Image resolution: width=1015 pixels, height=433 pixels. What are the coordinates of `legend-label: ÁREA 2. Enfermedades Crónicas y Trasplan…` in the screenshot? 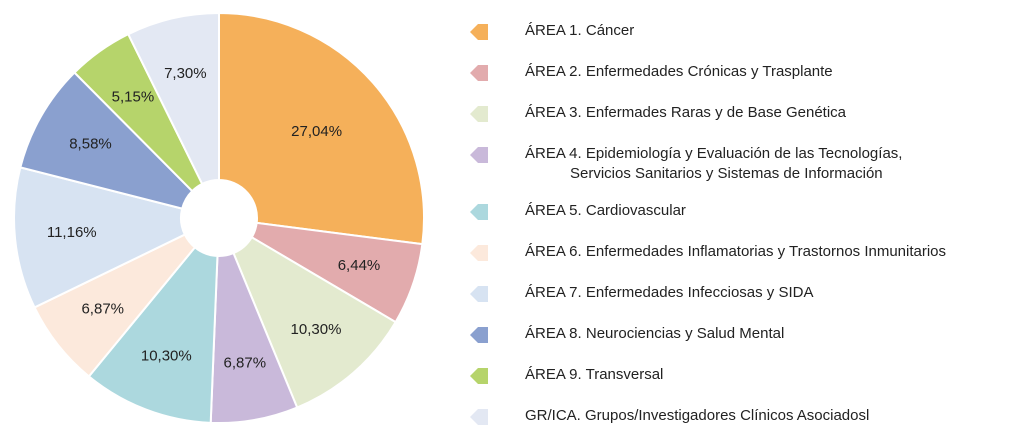 It's located at (679, 71).